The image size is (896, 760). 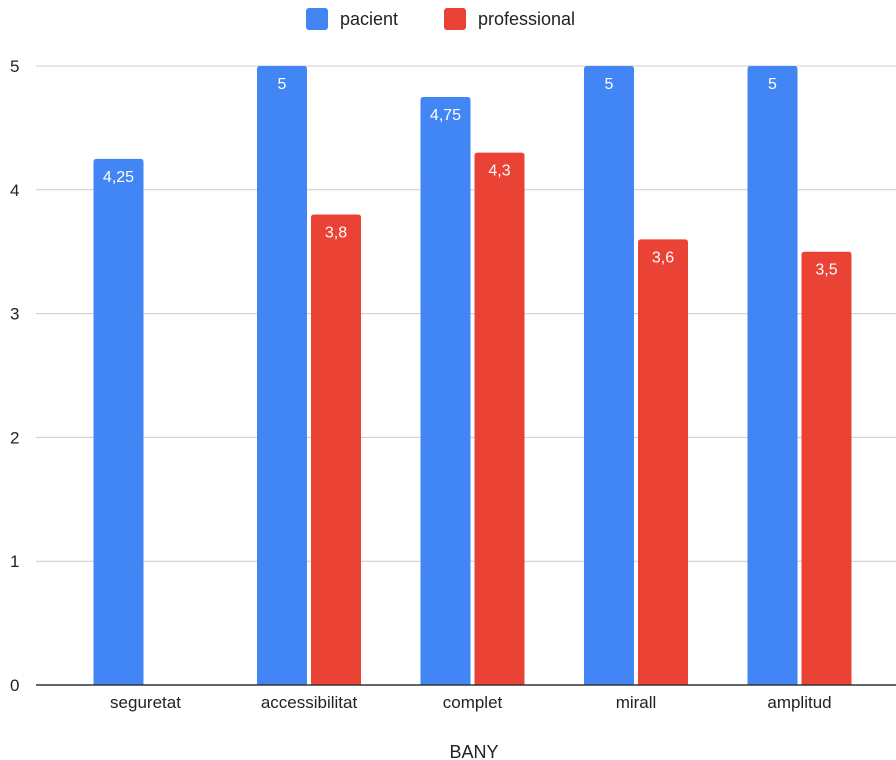 I want to click on x-tick-label-complet: complet, so click(x=473, y=702).